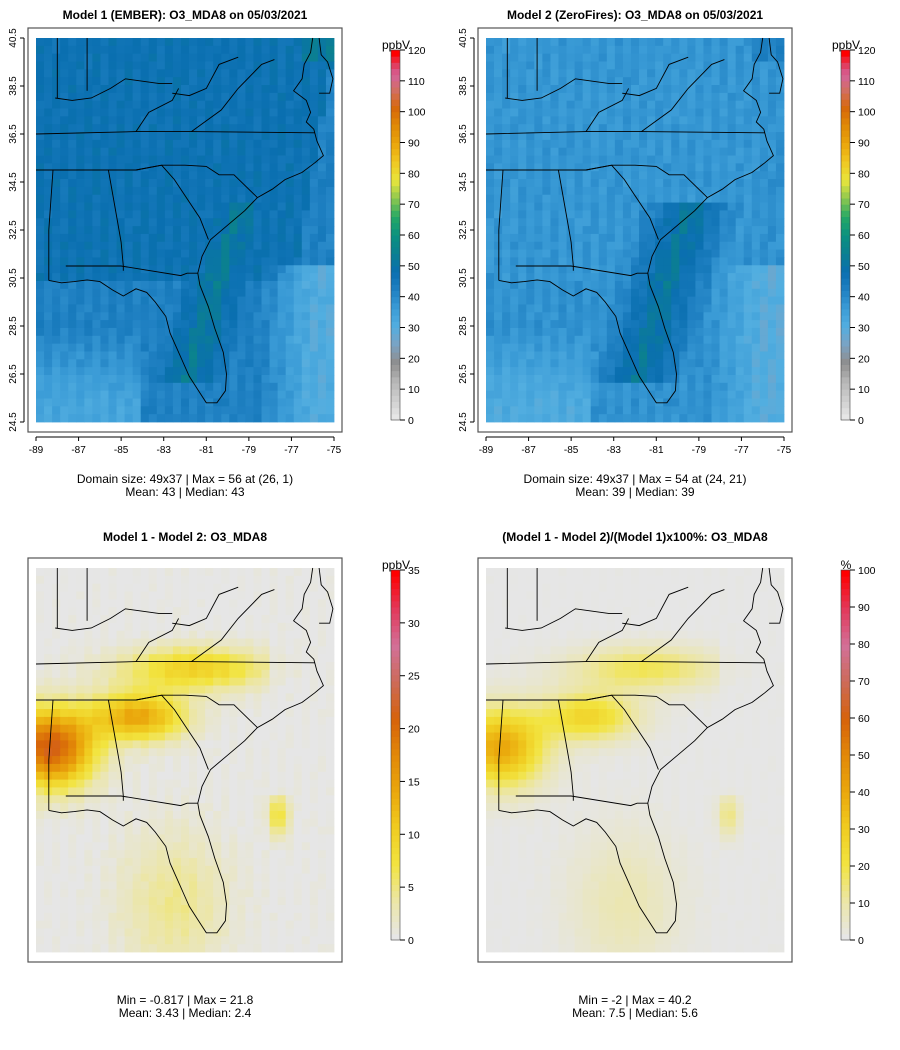 The height and width of the screenshot is (1050, 900). I want to click on colorbar-swatch, so click(395, 275).